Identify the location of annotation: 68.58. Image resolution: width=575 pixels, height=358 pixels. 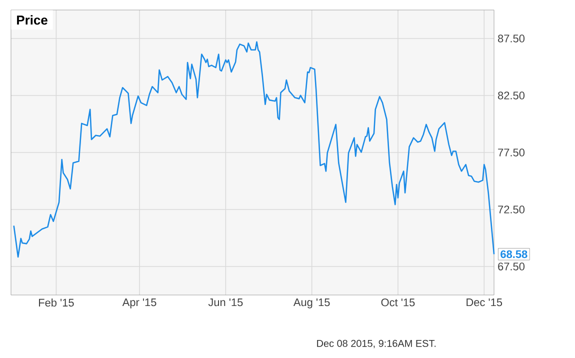
(514, 254).